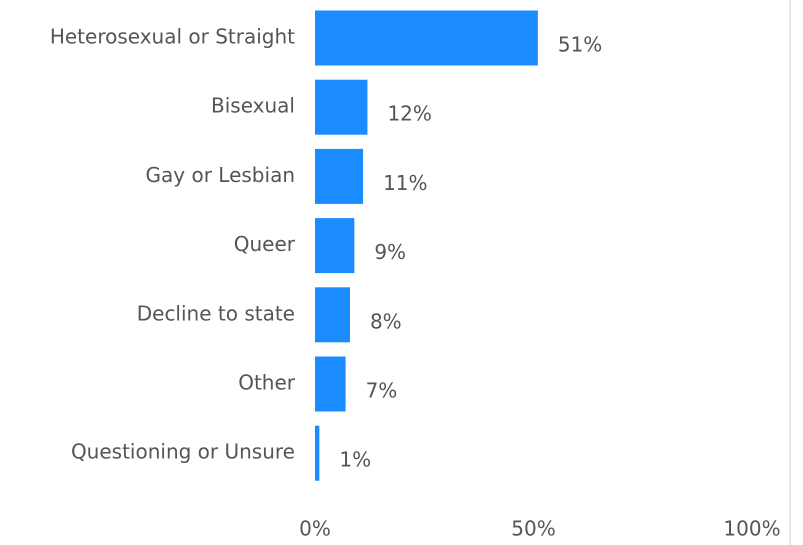 The image size is (803, 545). I want to click on value-label: 9%, so click(390, 252).